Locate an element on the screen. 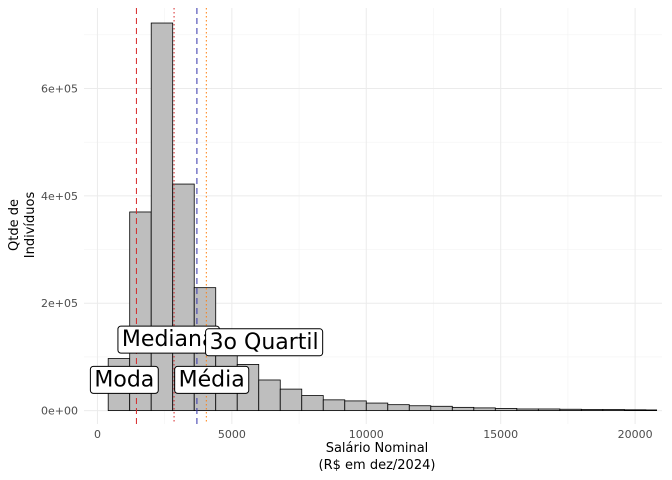 The height and width of the screenshot is (480, 672). x-tick-label: 15000 is located at coordinates (500, 434).